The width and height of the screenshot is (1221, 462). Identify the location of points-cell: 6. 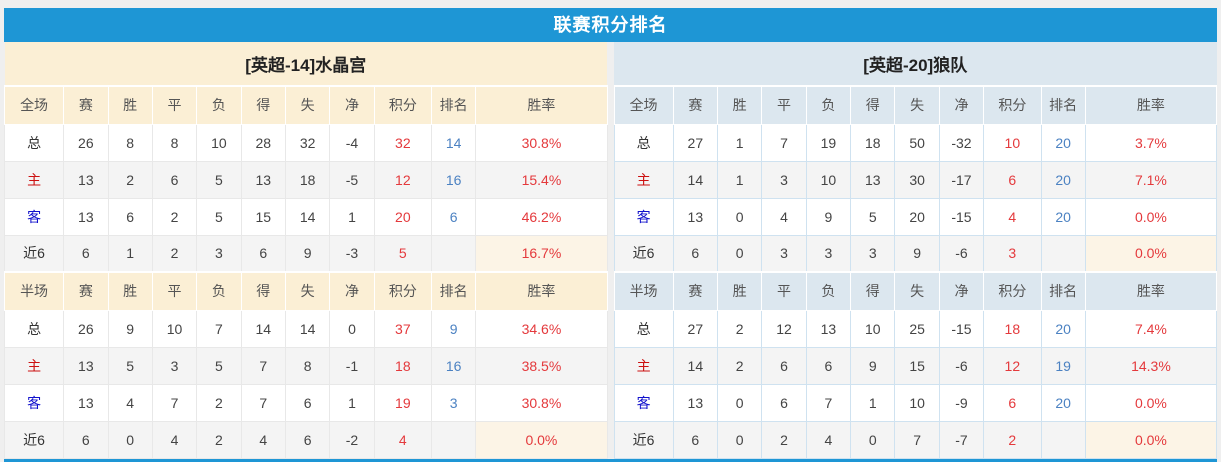
(1012, 402).